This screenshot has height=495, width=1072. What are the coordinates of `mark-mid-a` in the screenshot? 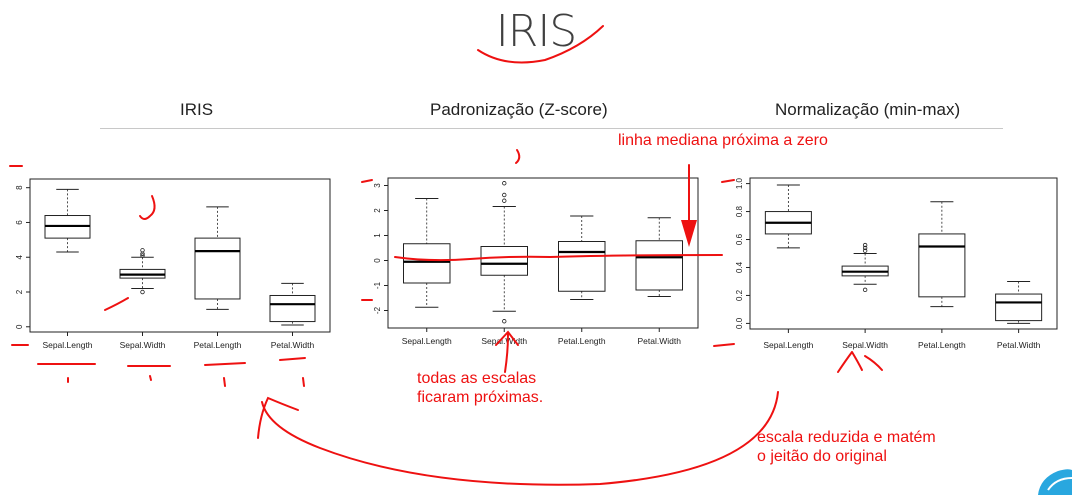 It's located at (367, 181).